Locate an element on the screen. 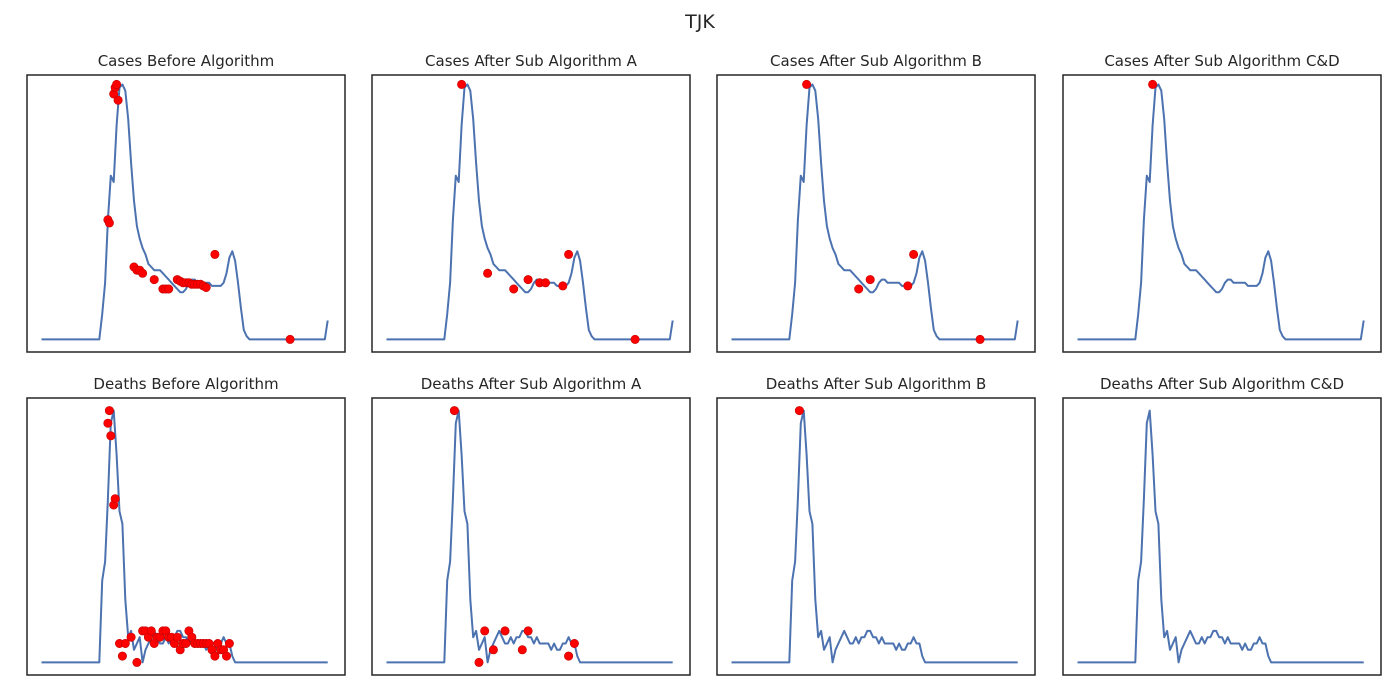 This screenshot has width=1400, height=700. subplot-2: Cases After Sub Algorithm A is located at coordinates (531, 202).